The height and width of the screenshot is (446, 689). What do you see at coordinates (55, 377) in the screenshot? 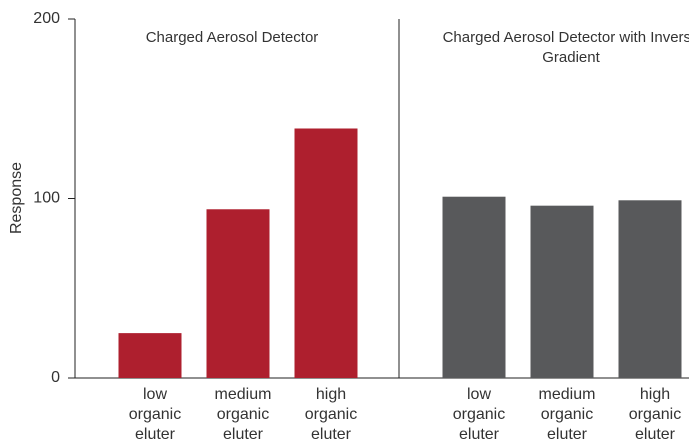
I see `y-tick-label: 0` at bounding box center [55, 377].